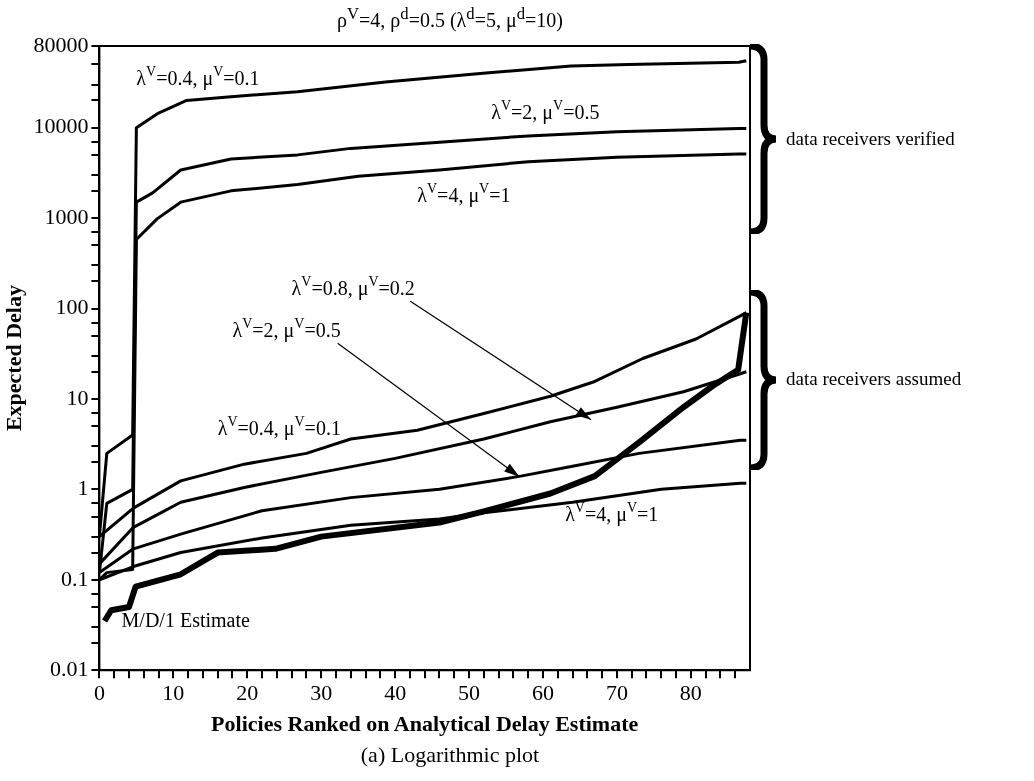 This screenshot has width=1034, height=781. What do you see at coordinates (61, 44) in the screenshot?
I see `y-tick-label: 80000` at bounding box center [61, 44].